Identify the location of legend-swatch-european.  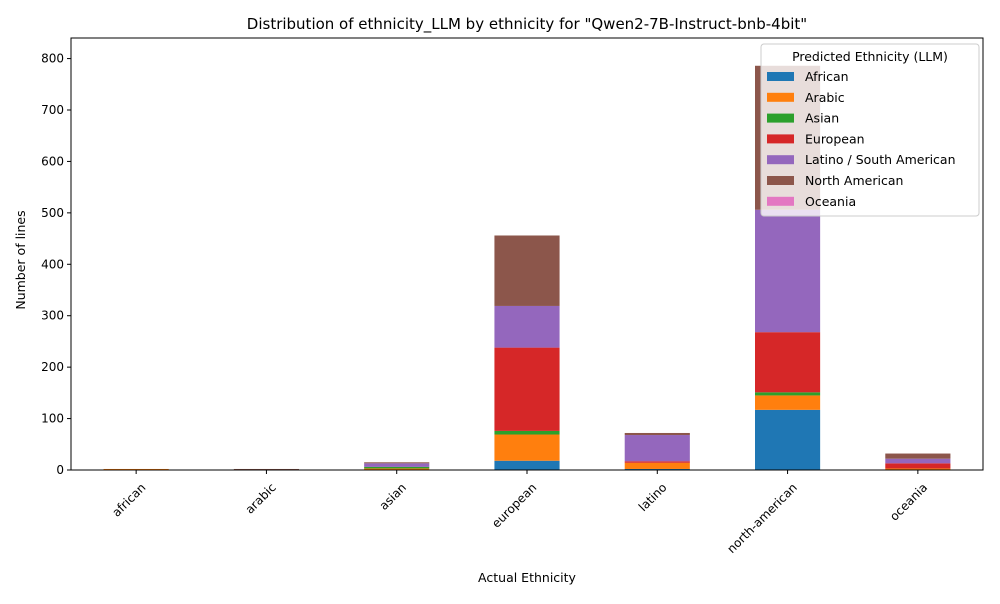
(780, 139).